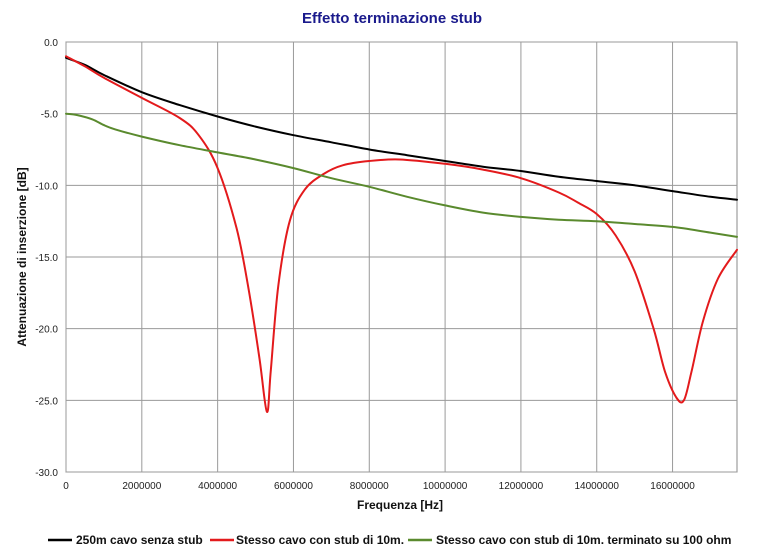 The height and width of the screenshot is (554, 769). Describe the element at coordinates (139, 540) in the screenshot. I see `legend-label: 250m cavo senza stub` at that location.